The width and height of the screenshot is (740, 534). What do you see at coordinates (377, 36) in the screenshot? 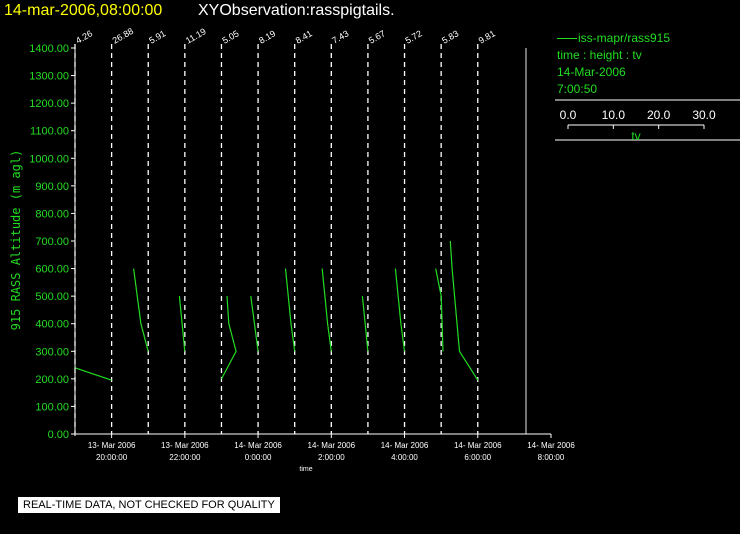
I see `profile-value-label: 5.67` at bounding box center [377, 36].